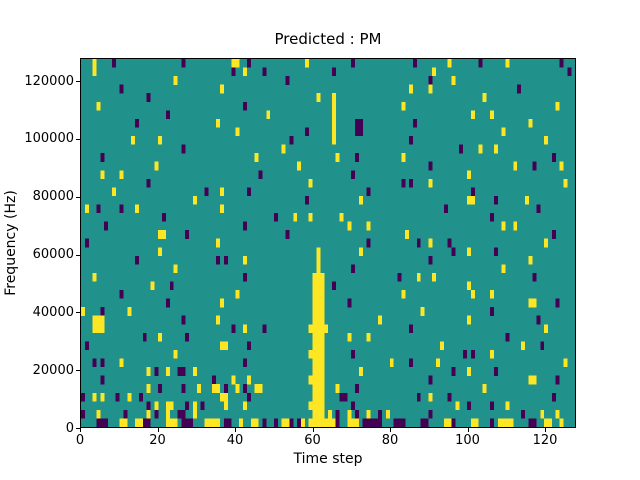 The image size is (640, 480). What do you see at coordinates (328, 459) in the screenshot?
I see `x-axis-label: Time step` at bounding box center [328, 459].